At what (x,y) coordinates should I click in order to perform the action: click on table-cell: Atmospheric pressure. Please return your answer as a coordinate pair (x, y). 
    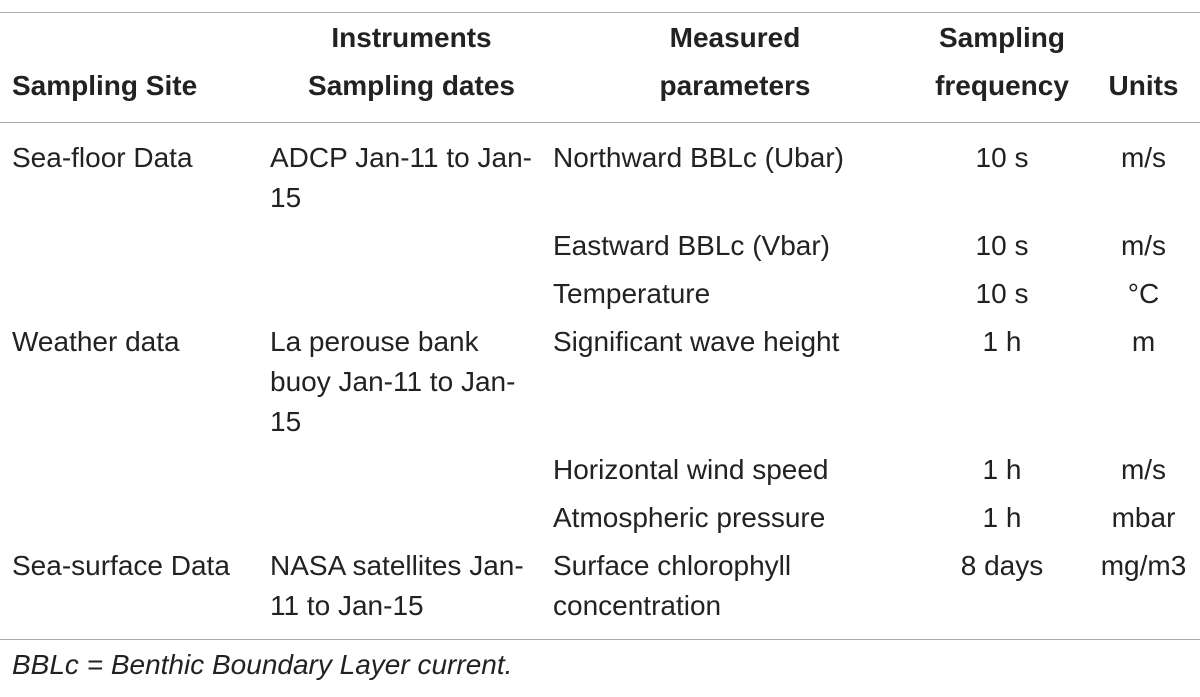
    Looking at the image, I should click on (689, 517).